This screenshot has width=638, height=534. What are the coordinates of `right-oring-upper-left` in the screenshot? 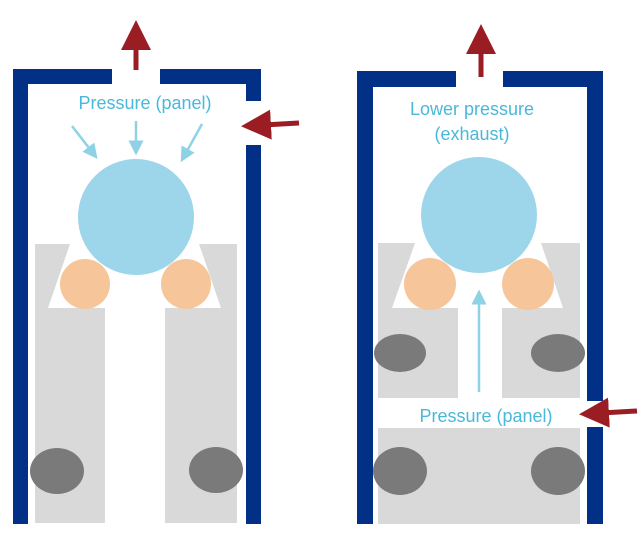 It's located at (400, 353).